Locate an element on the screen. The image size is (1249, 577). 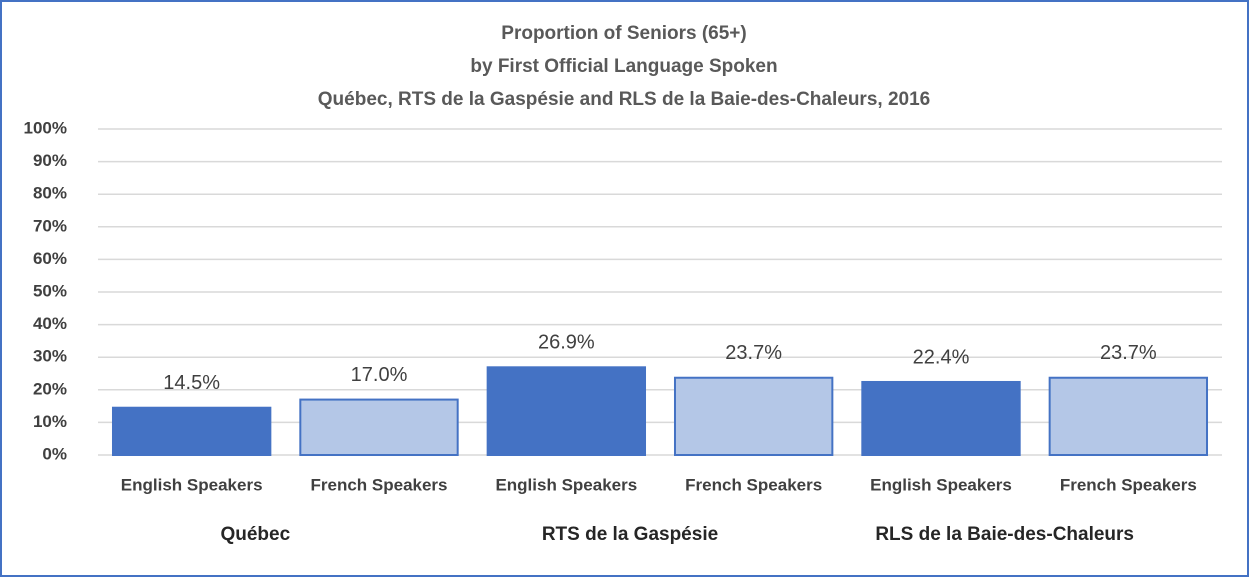
data-label: 14.5% is located at coordinates (191, 383).